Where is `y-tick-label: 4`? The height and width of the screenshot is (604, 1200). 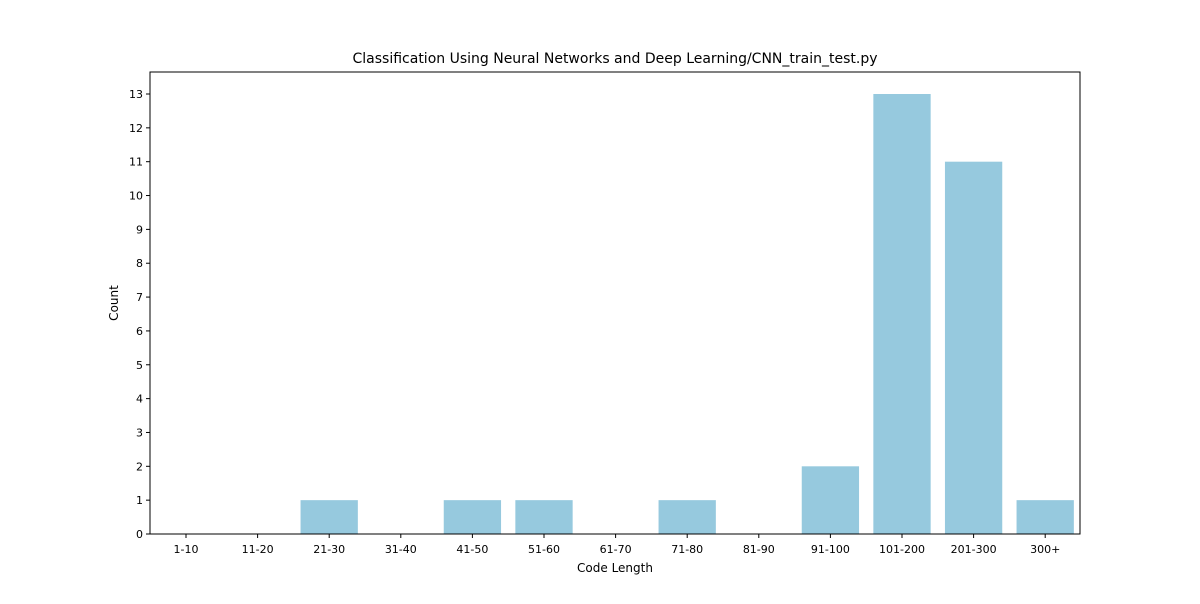 y-tick-label: 4 is located at coordinates (139, 399).